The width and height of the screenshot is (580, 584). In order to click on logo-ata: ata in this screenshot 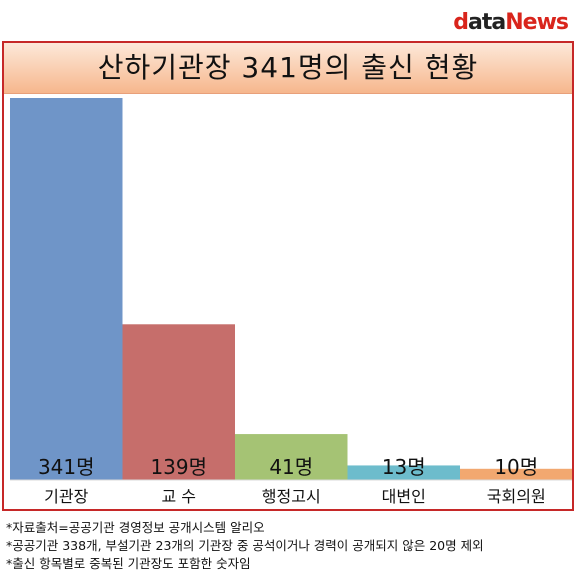, I will do `click(487, 22)`.